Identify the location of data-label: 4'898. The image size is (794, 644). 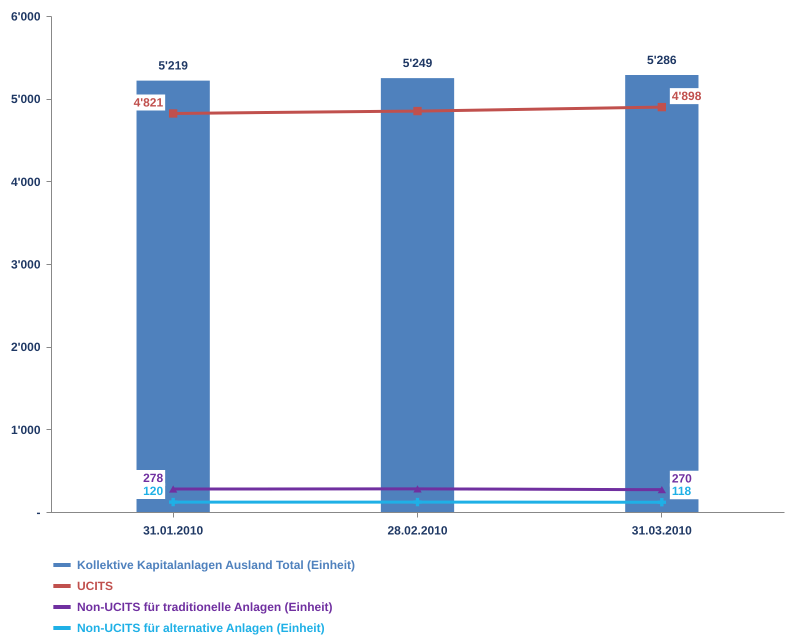
(687, 96).